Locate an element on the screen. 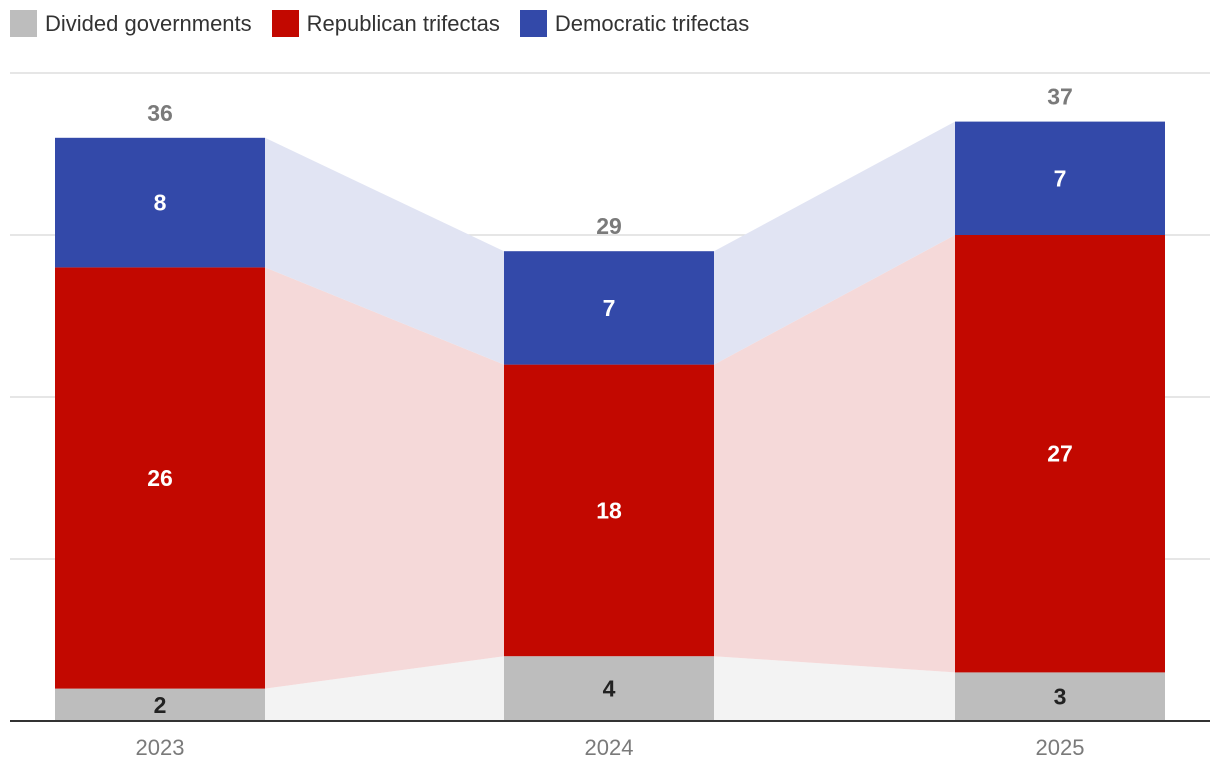 Image resolution: width=1220 pixels, height=780 pixels. bar-republican-2023 is located at coordinates (160, 478).